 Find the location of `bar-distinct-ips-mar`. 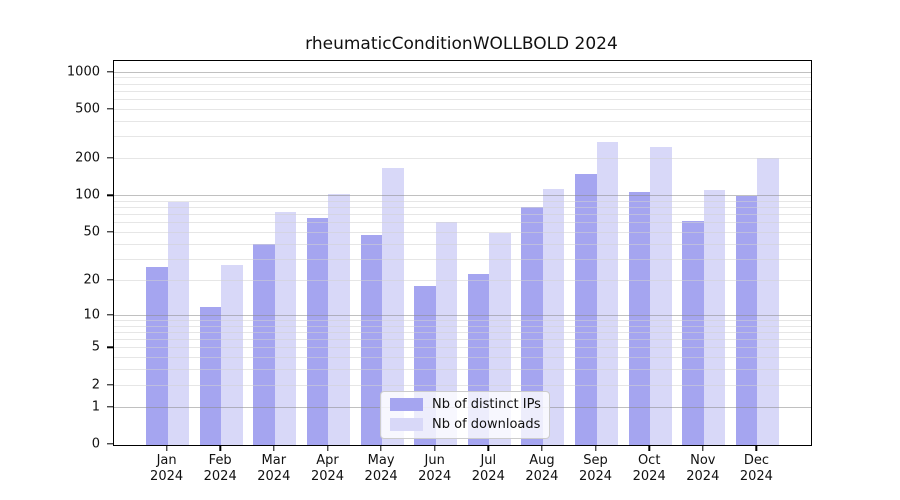

bar-distinct-ips-mar is located at coordinates (264, 344).